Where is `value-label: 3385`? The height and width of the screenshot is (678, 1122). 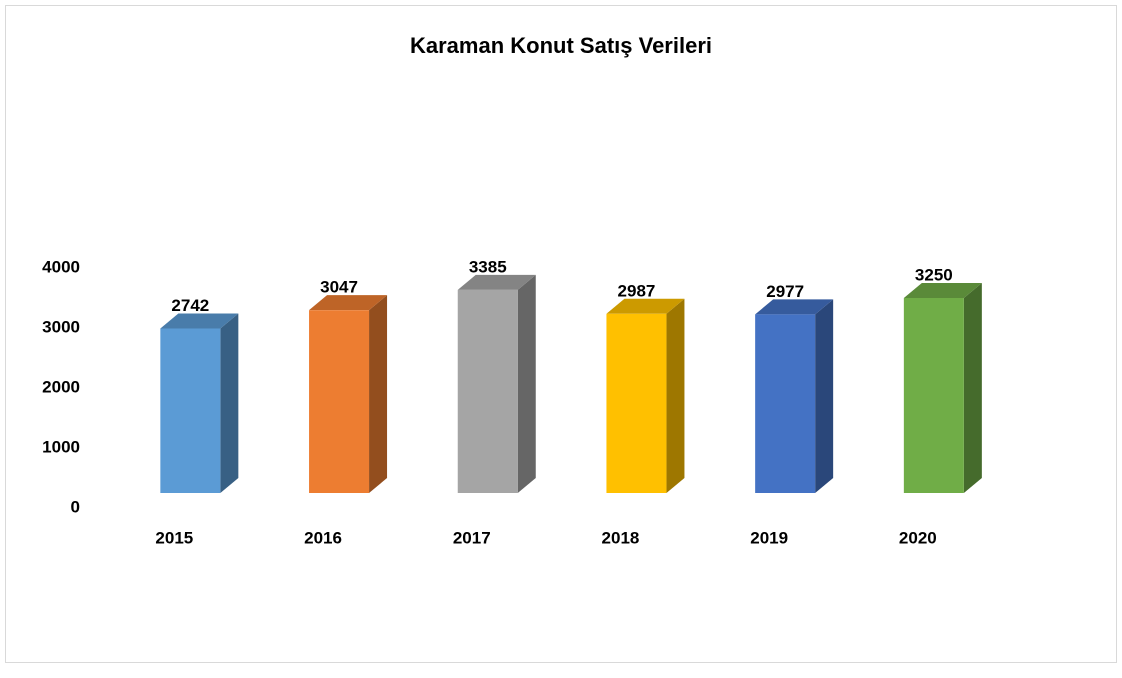
value-label: 3385 is located at coordinates (488, 266).